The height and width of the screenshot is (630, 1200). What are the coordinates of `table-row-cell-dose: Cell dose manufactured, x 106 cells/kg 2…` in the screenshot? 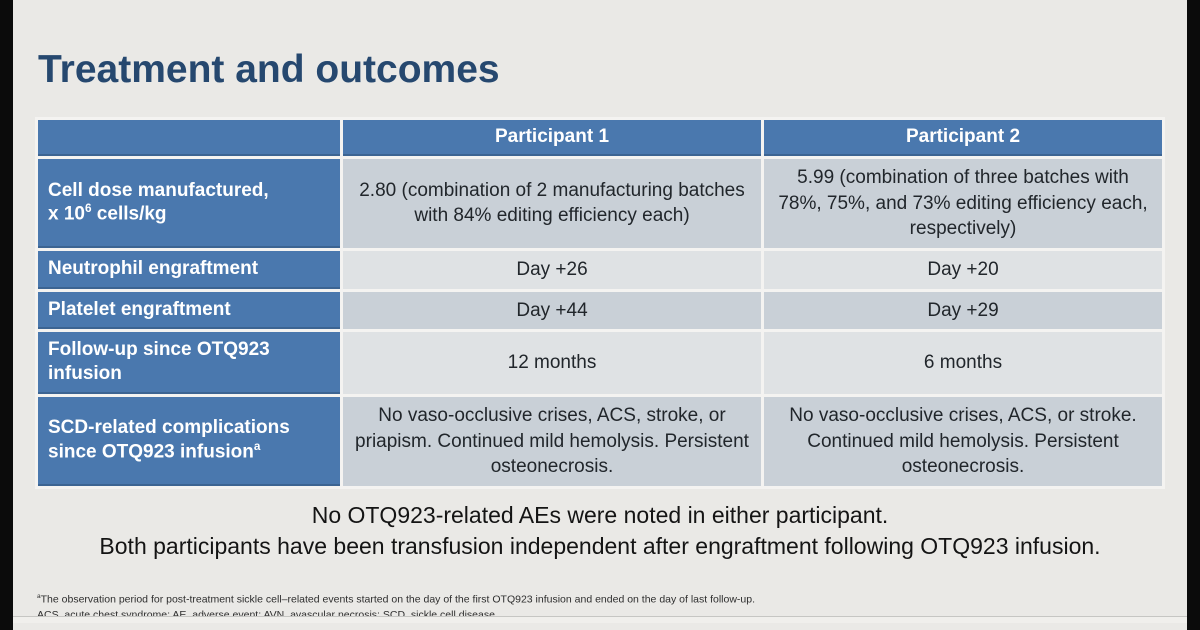 It's located at (600, 203).